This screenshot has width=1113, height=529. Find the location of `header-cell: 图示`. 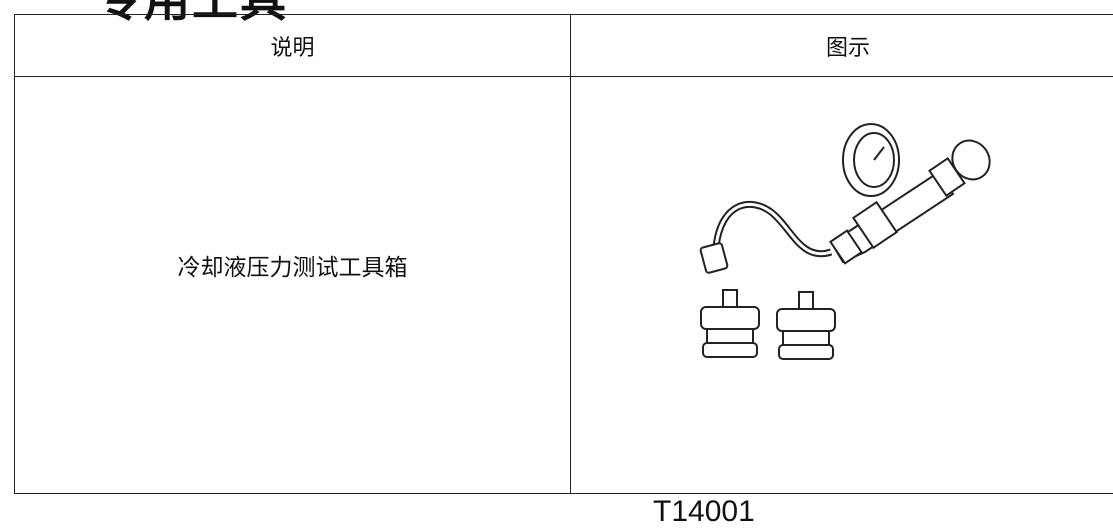

header-cell: 图示 is located at coordinates (841, 46).